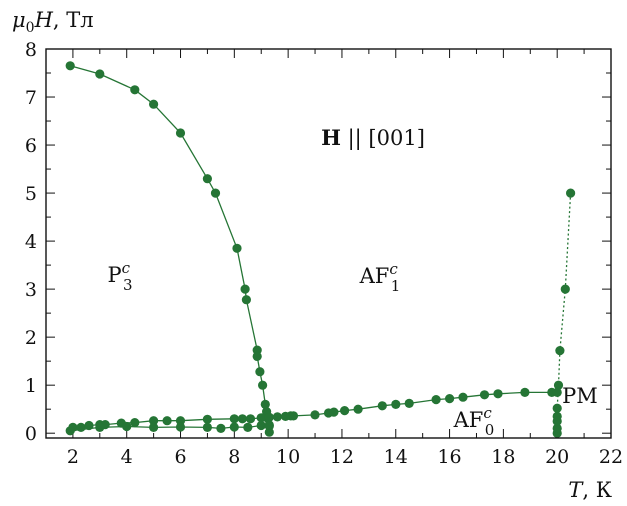 The height and width of the screenshot is (506, 627). Describe the element at coordinates (127, 457) in the screenshot. I see `x-tick-label: 4` at that location.